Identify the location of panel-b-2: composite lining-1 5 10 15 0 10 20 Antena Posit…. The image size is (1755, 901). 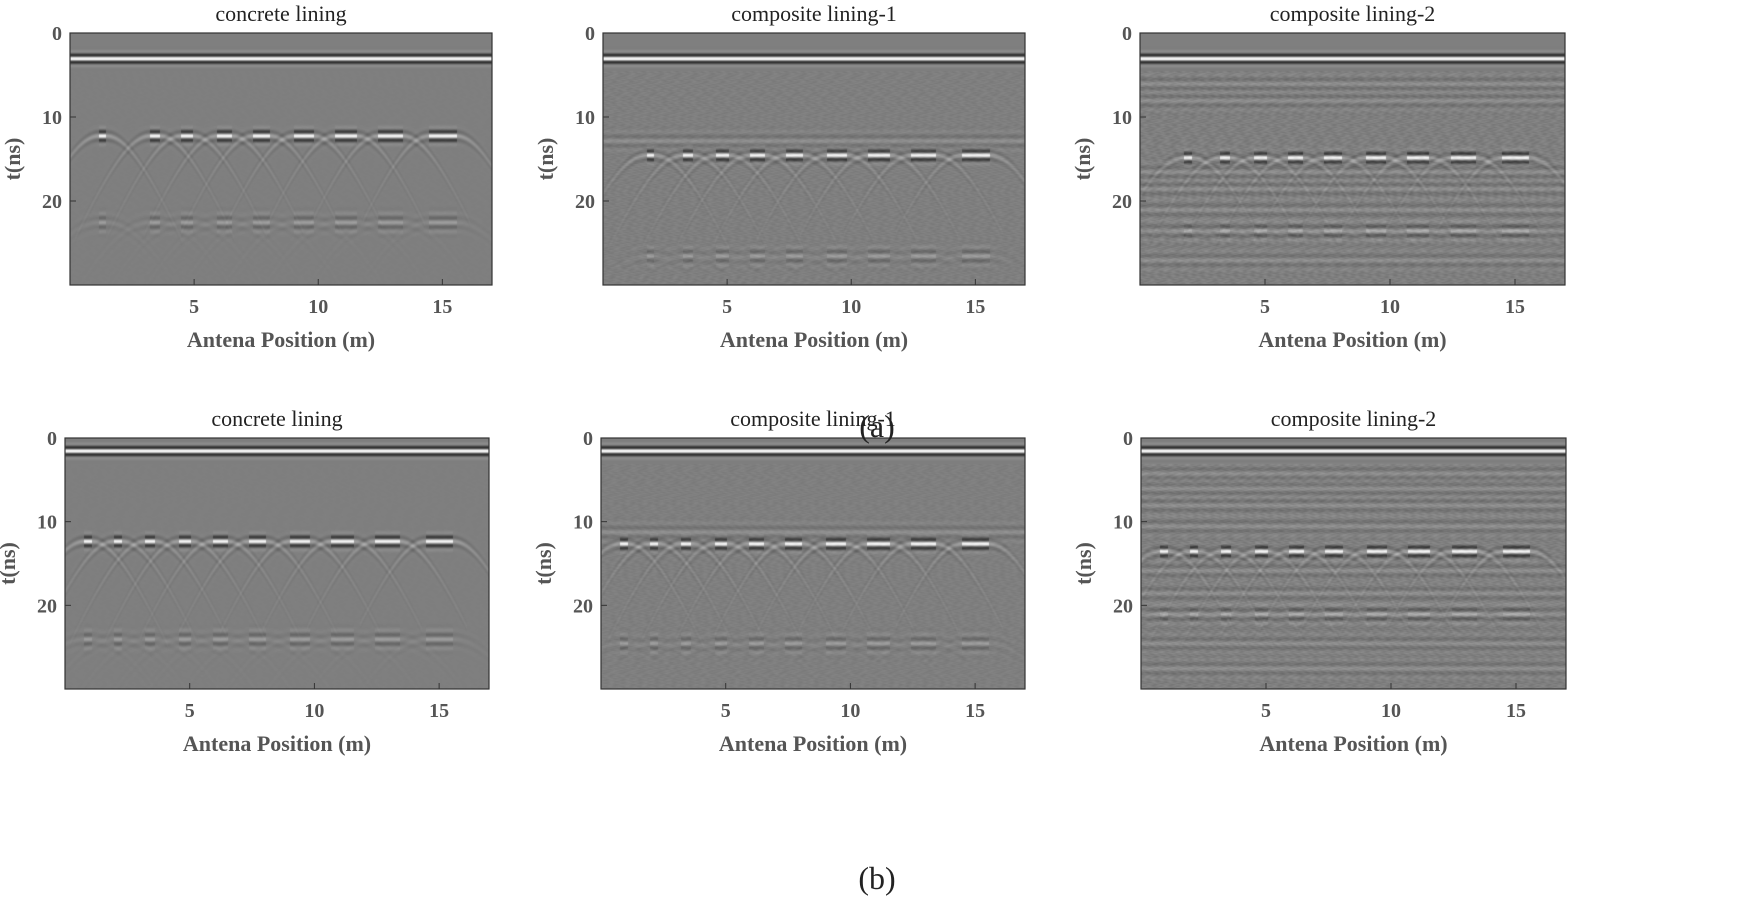
(778, 581).